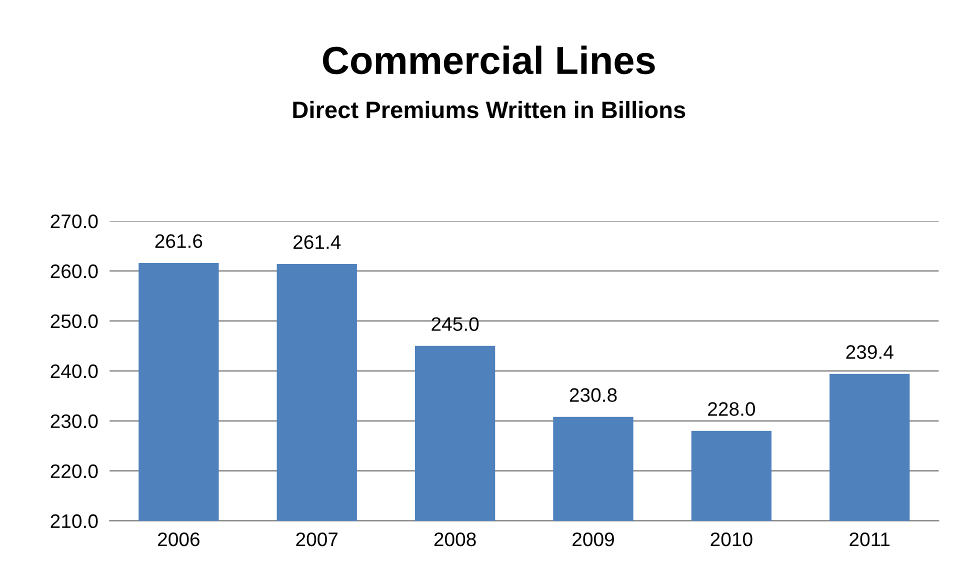 The height and width of the screenshot is (580, 953). I want to click on y-tick-label: 230.0, so click(74, 421).